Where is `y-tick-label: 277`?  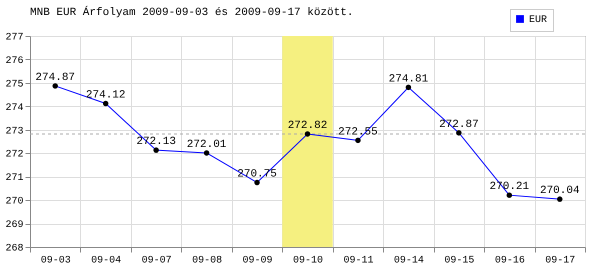
y-tick-label: 277 is located at coordinates (14, 38).